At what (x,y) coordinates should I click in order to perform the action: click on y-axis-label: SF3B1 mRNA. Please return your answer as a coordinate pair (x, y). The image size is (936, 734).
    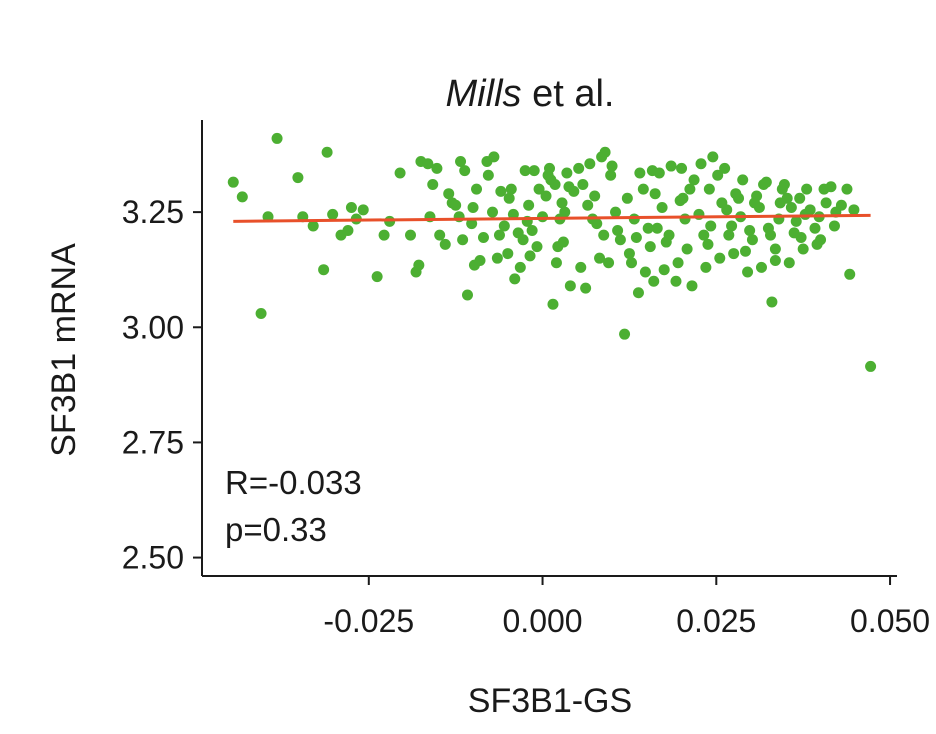
    Looking at the image, I should click on (64, 350).